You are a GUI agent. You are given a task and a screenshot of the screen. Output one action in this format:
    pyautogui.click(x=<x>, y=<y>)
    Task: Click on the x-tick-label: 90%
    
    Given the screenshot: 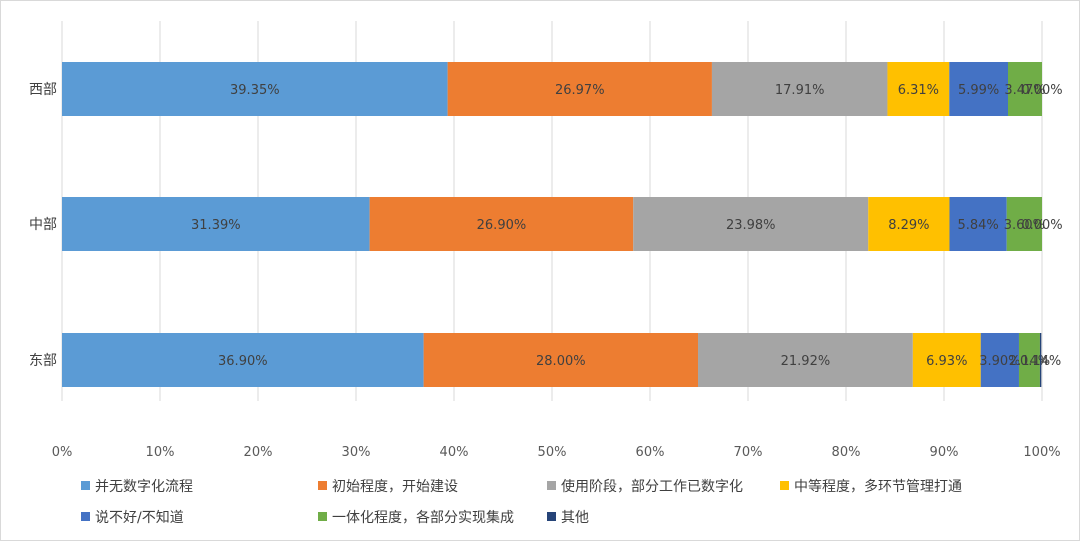 What is the action you would take?
    pyautogui.click(x=944, y=452)
    